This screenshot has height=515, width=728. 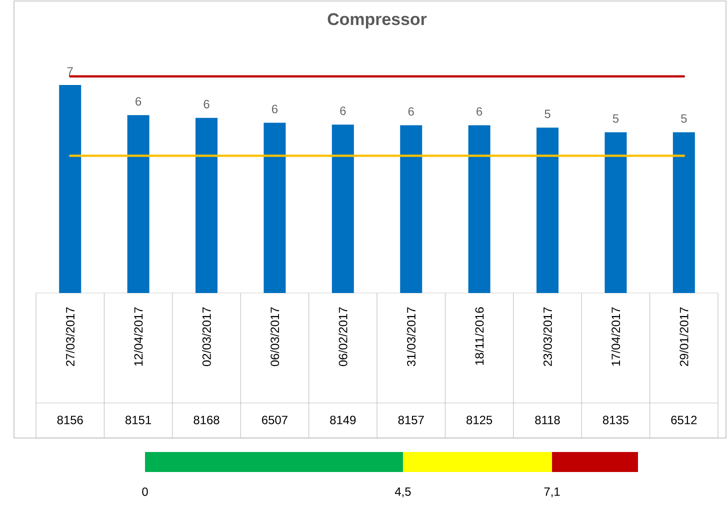 What do you see at coordinates (479, 336) in the screenshot?
I see `x-tick-label: 18/11/2016` at bounding box center [479, 336].